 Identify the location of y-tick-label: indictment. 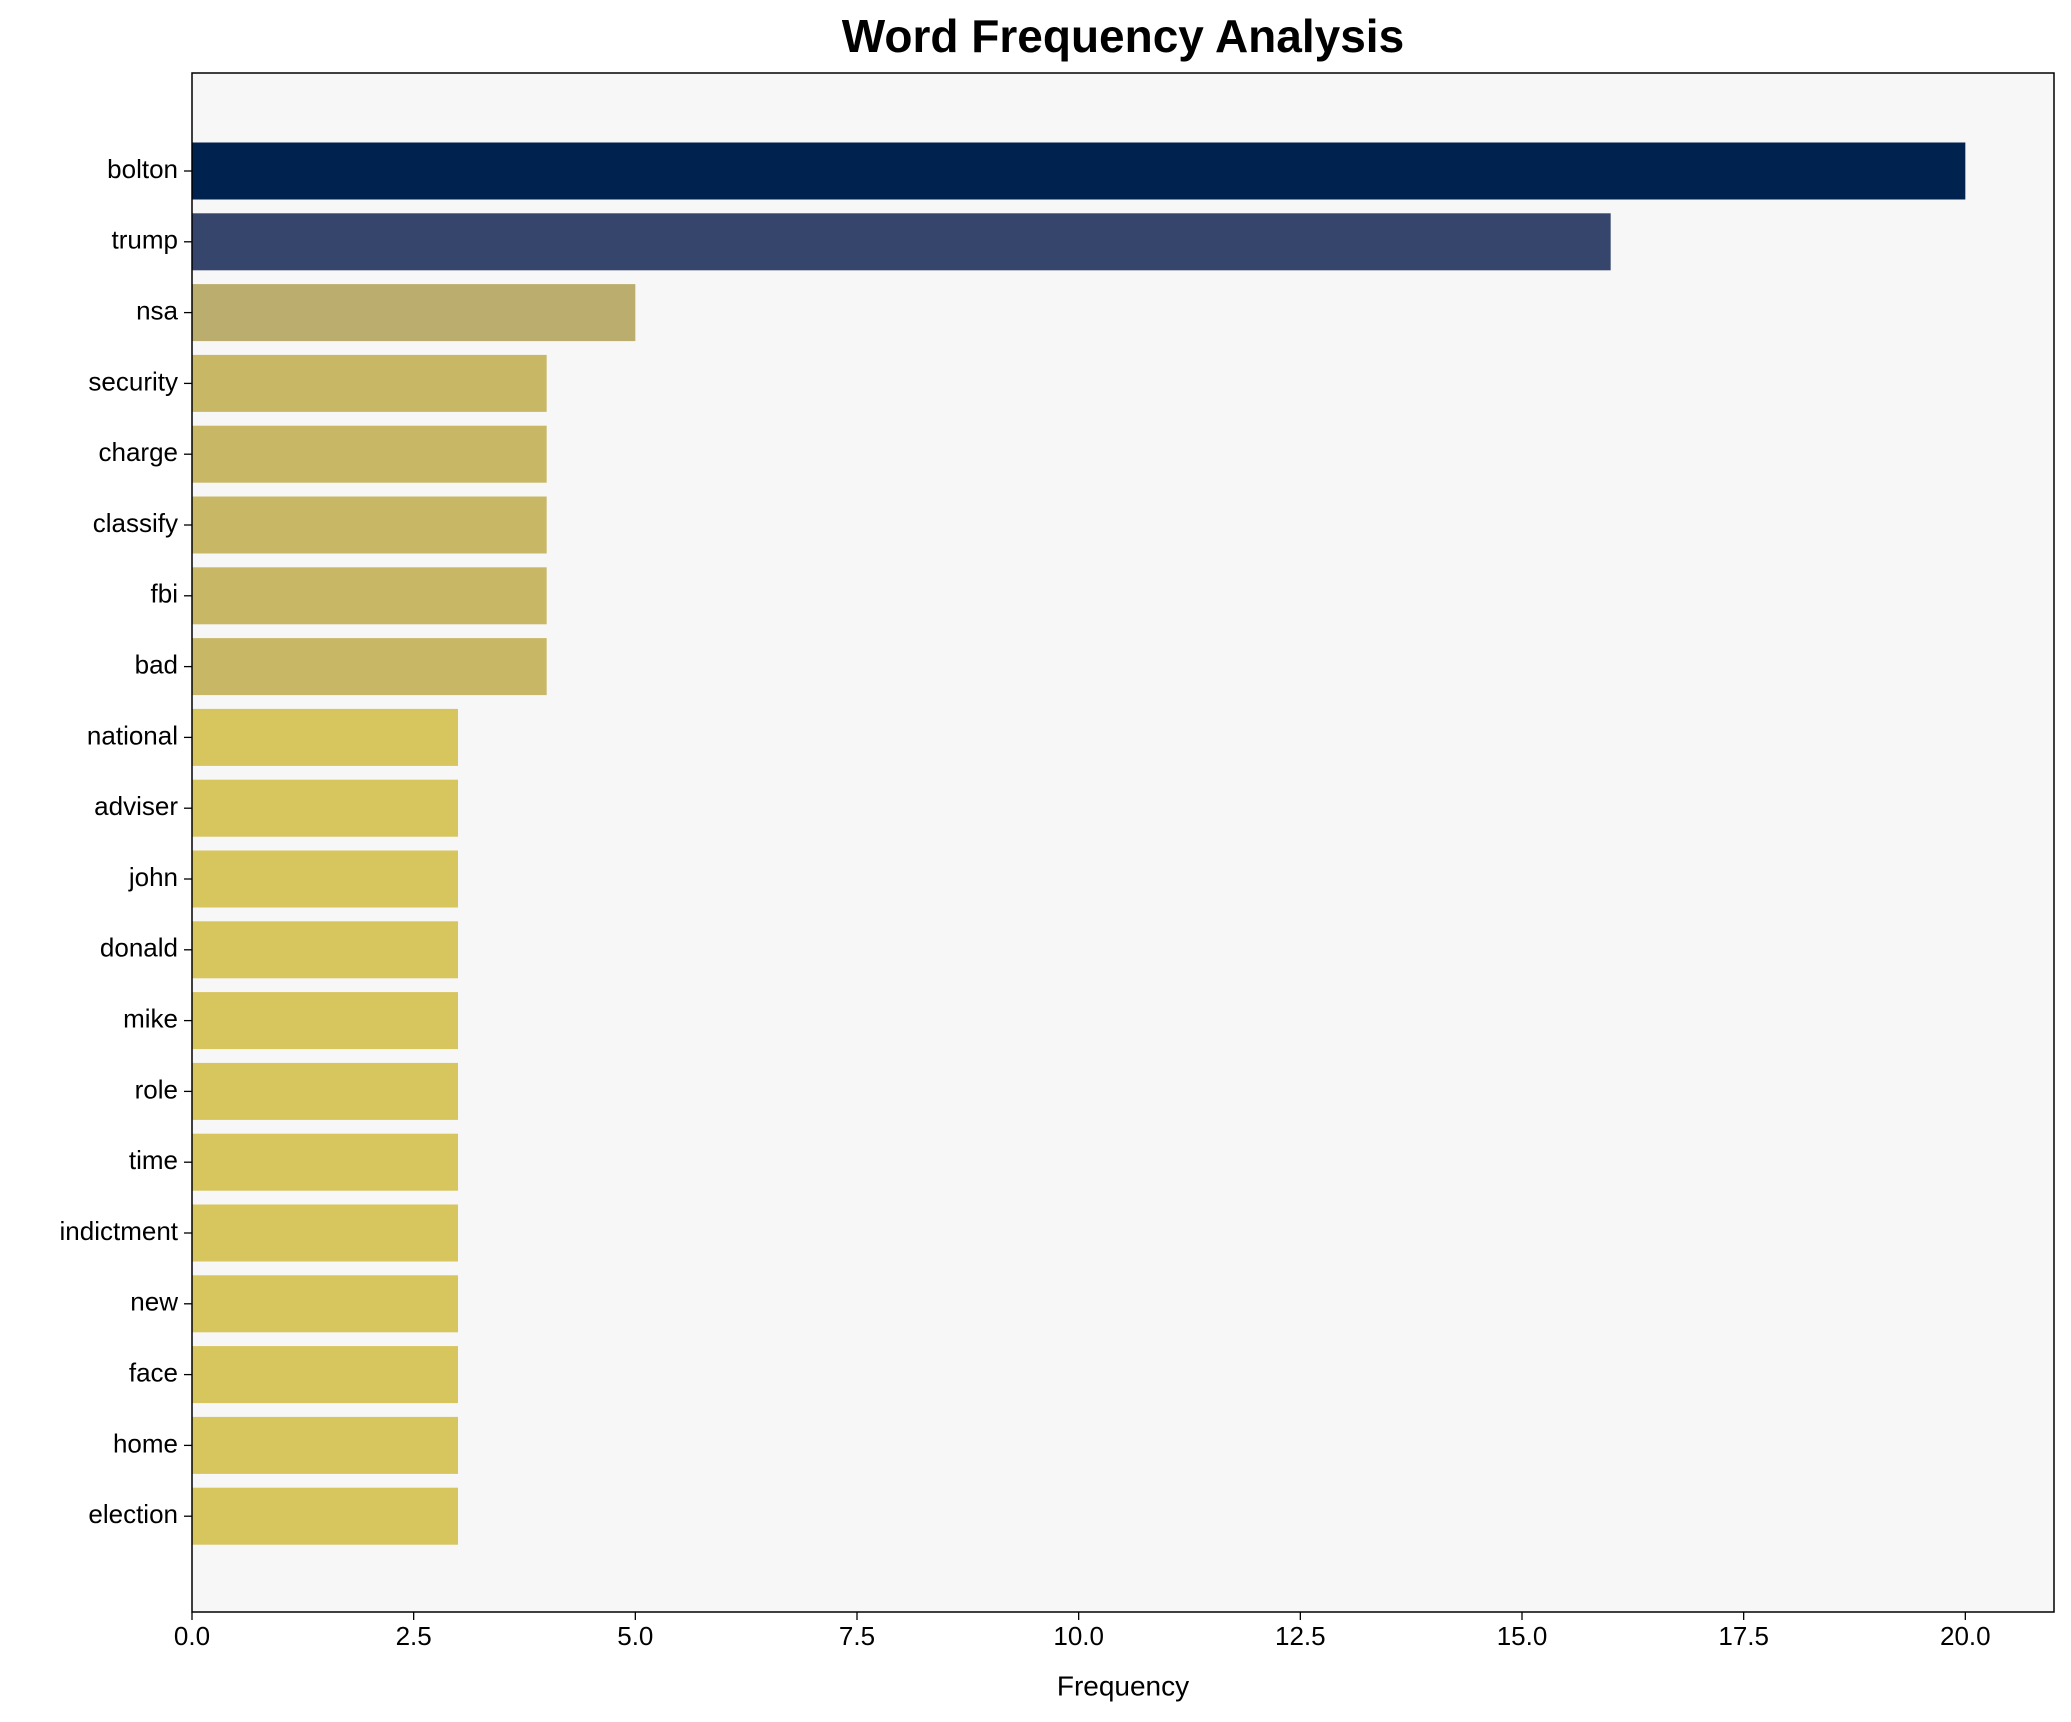
(119, 1231).